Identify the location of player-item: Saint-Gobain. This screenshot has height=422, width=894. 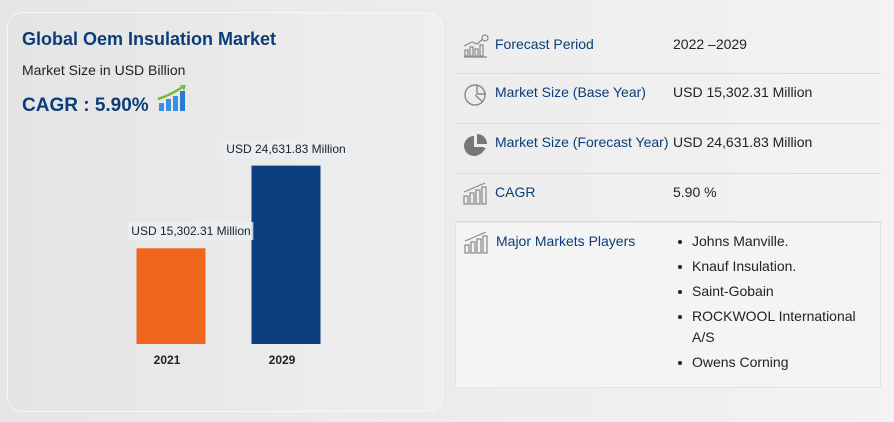
(777, 291).